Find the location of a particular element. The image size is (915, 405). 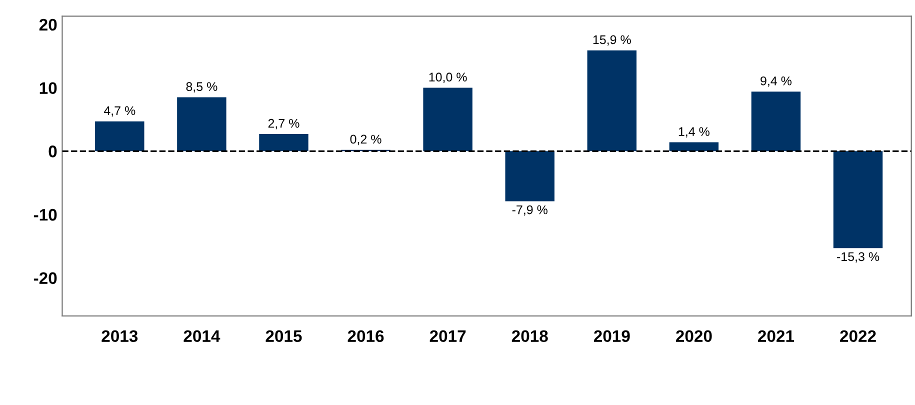

x-tick-label: 2014 is located at coordinates (202, 336).